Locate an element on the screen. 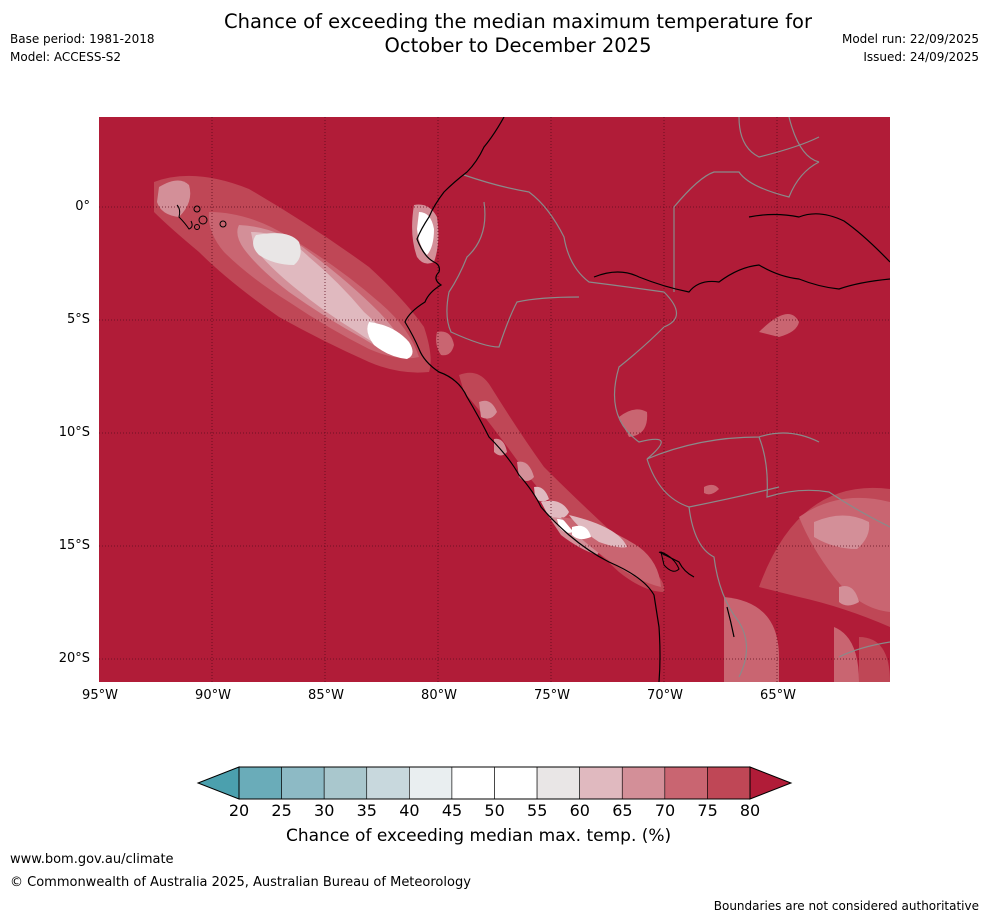 This screenshot has width=988, height=919. lon-label-90w: 90°W is located at coordinates (213, 695).